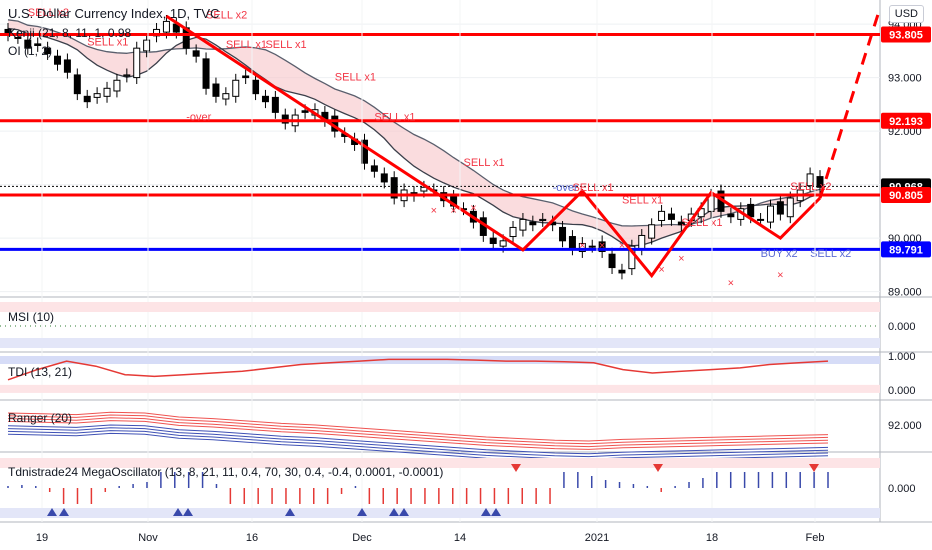 This screenshot has height=550, width=932. I want to click on oi-indicator-label: OI (1, 2), so click(30, 51).